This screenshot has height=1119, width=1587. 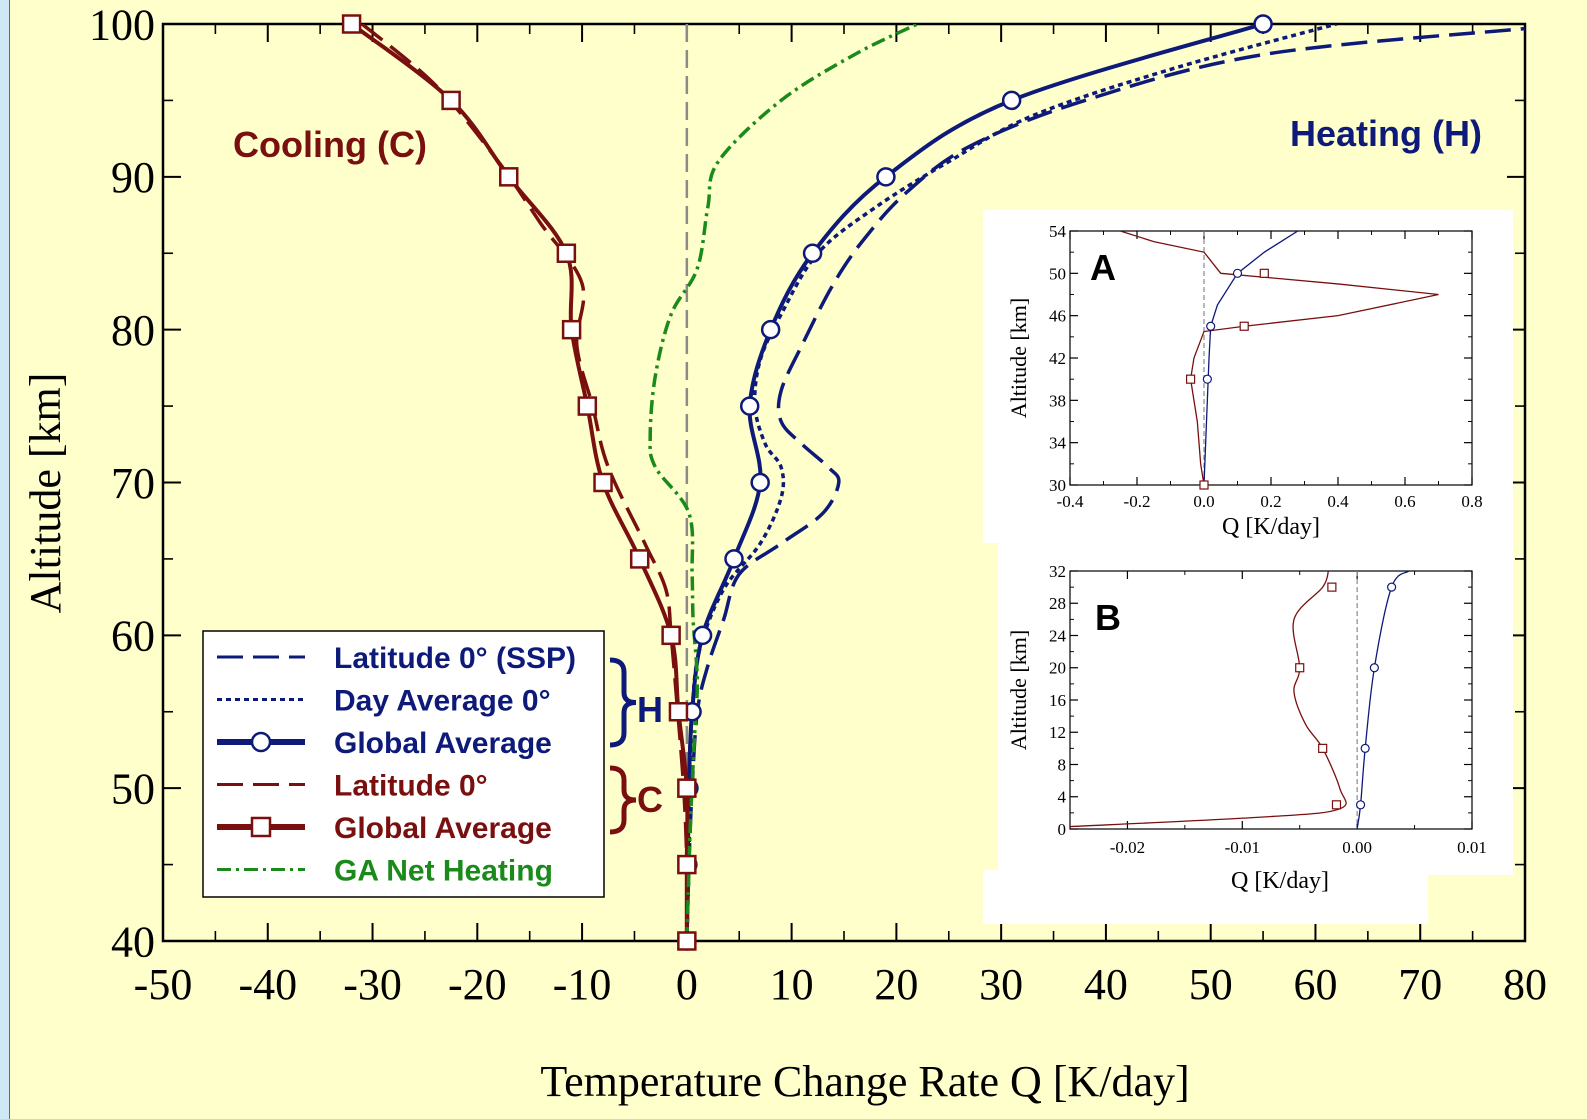 I want to click on inset-b-y-tick-label: 20, so click(x=1057, y=668).